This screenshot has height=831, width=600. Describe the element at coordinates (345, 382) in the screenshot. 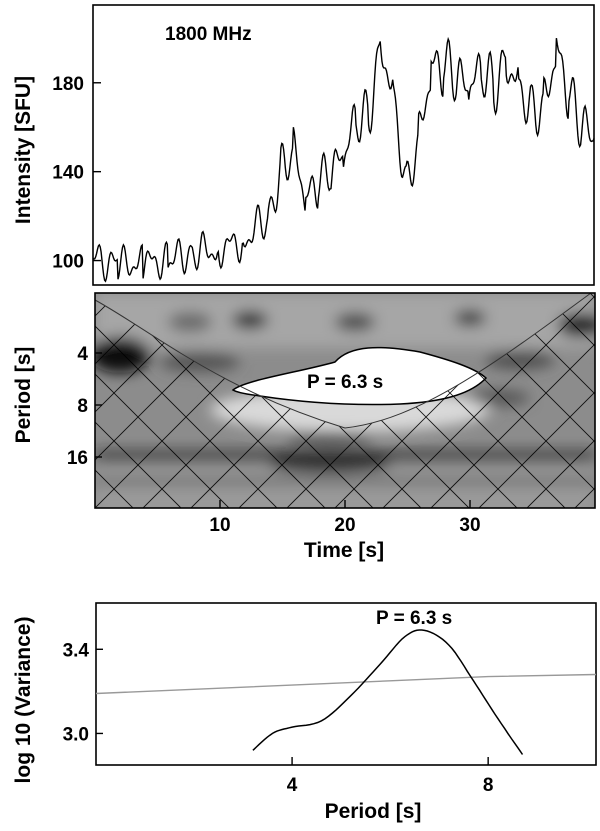

I see `wavelet-period-annotation: P = 6.3 s` at that location.